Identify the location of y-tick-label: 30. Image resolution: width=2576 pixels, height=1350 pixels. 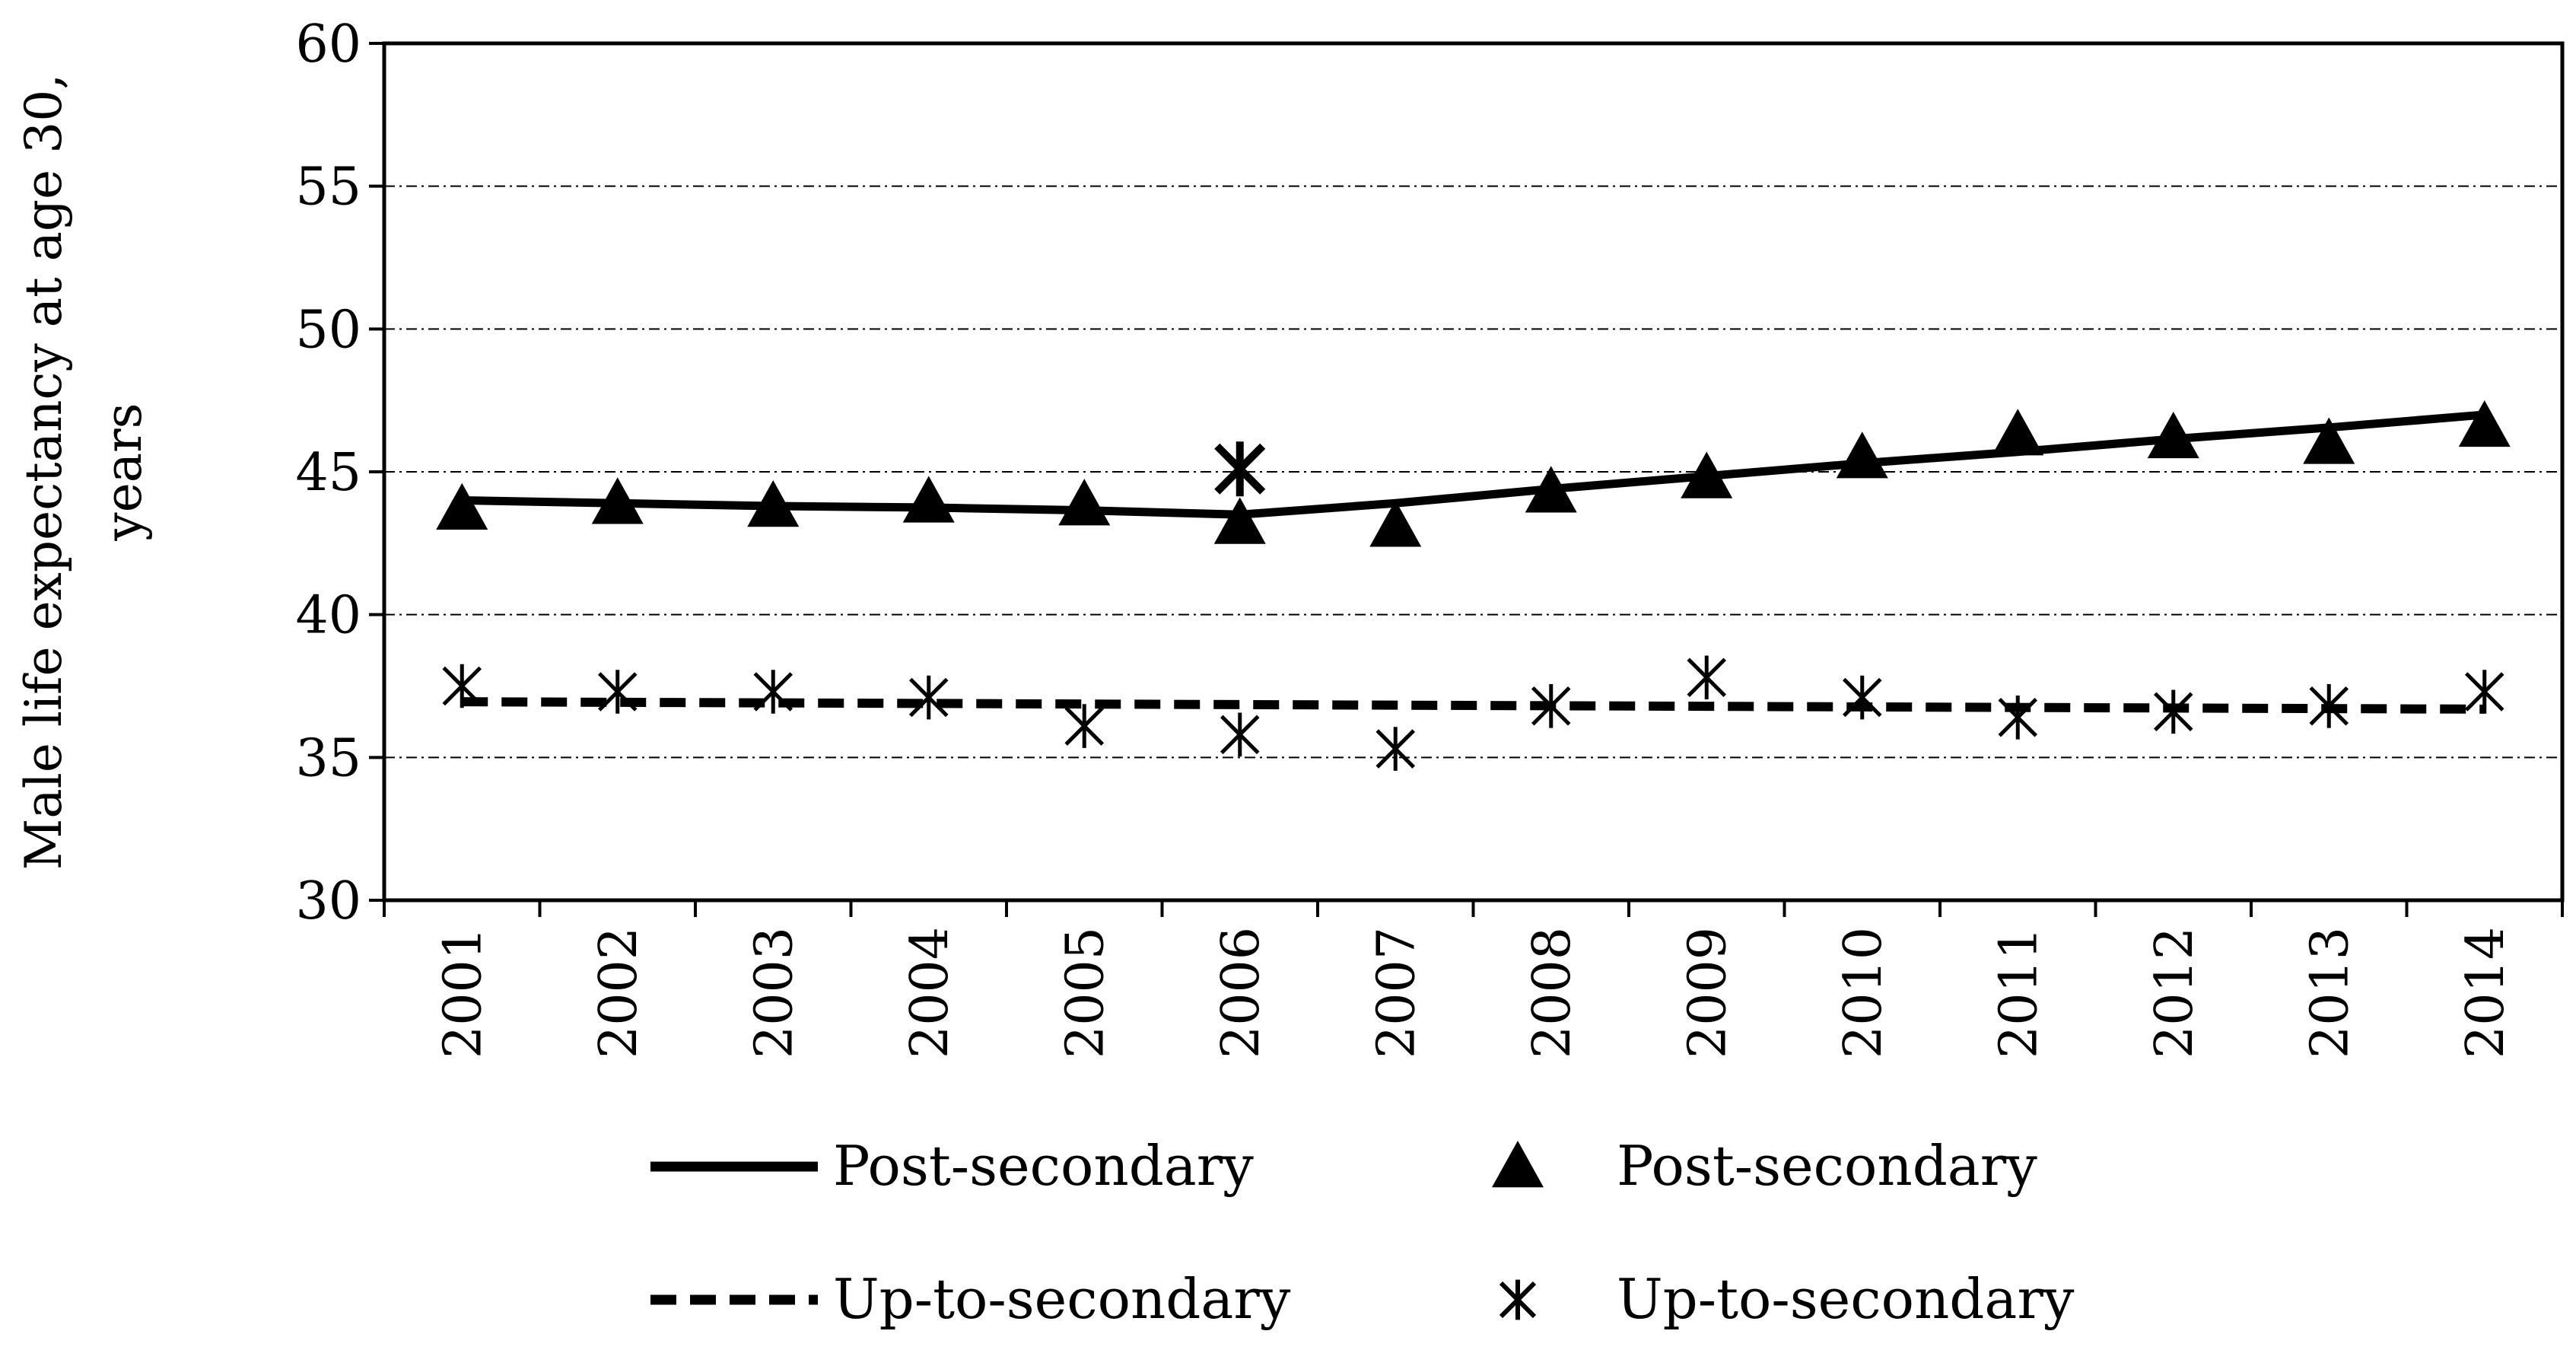
(328, 901).